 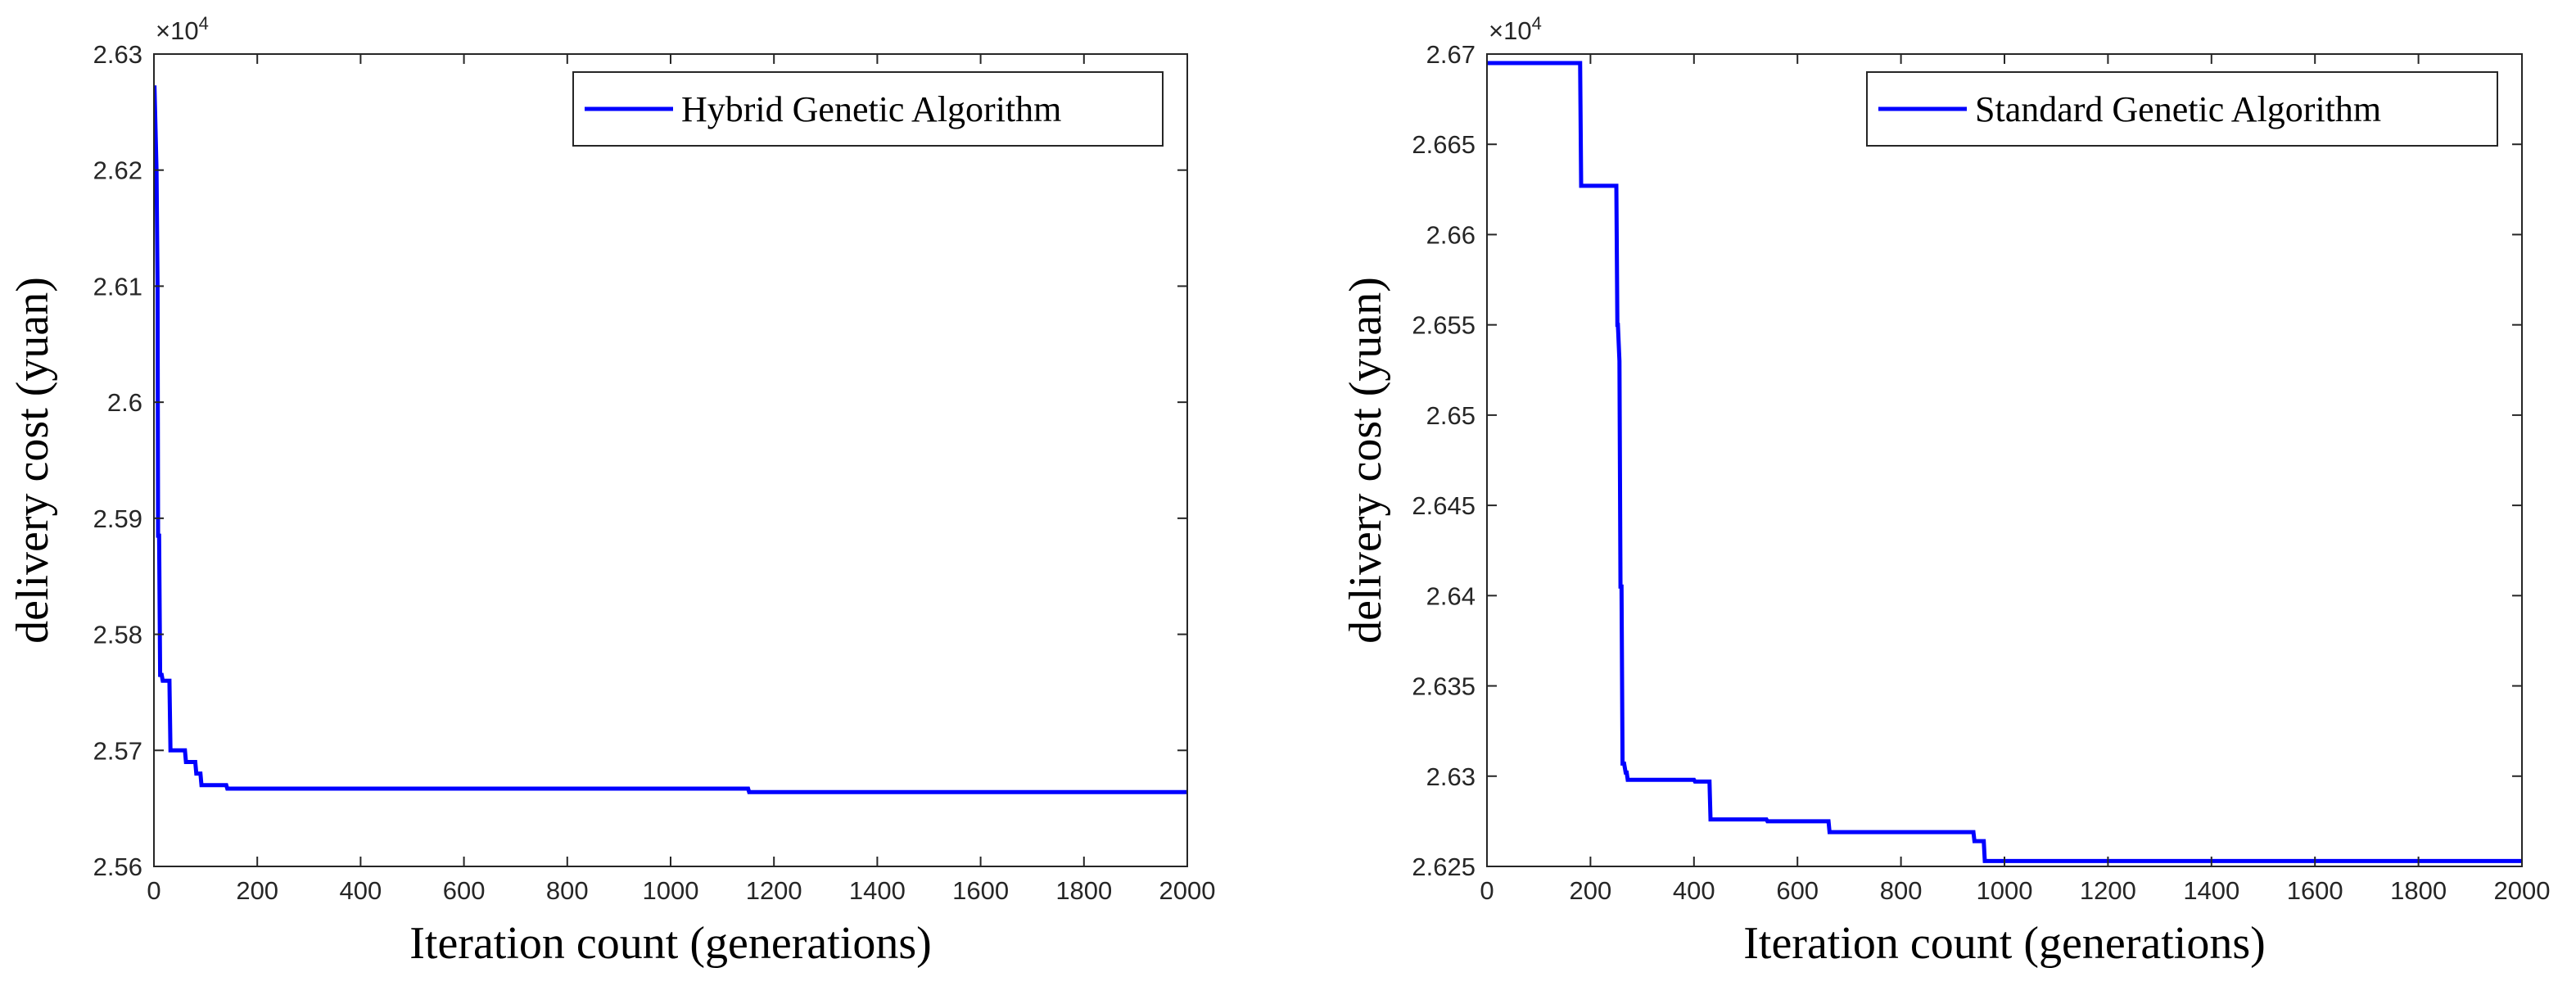 I want to click on legend: Standard Genetic Algorithm, so click(x=2182, y=109).